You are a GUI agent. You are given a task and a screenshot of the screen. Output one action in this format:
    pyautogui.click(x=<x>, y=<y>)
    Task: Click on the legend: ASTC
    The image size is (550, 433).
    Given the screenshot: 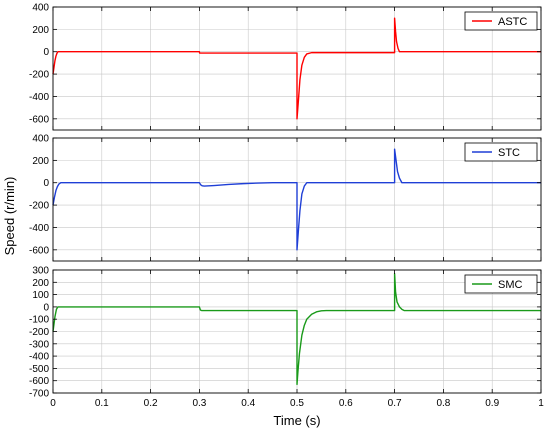 What is the action you would take?
    pyautogui.click(x=501, y=21)
    